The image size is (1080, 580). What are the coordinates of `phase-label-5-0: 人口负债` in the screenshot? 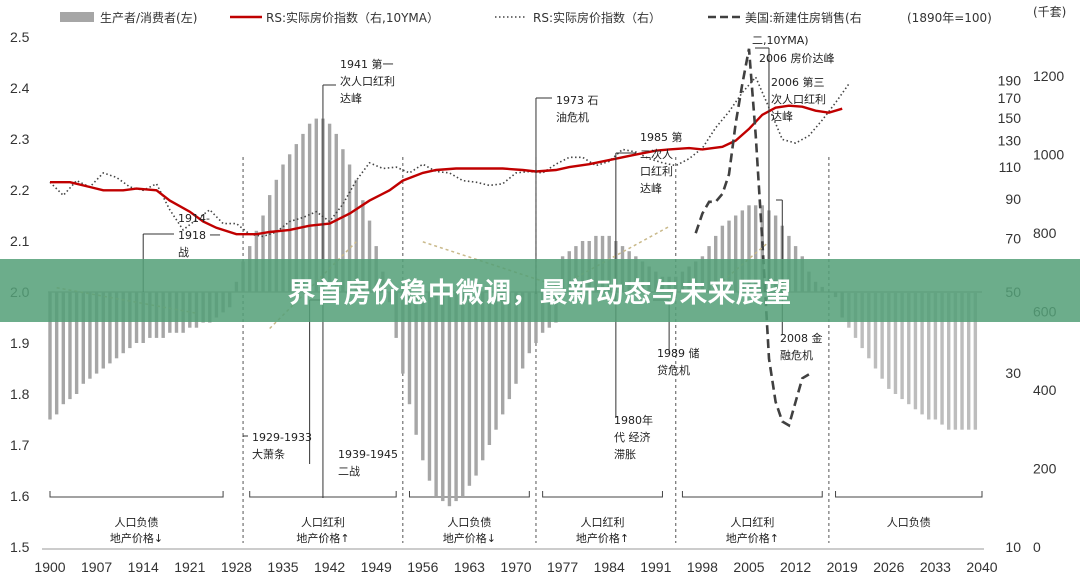 It's located at (909, 522).